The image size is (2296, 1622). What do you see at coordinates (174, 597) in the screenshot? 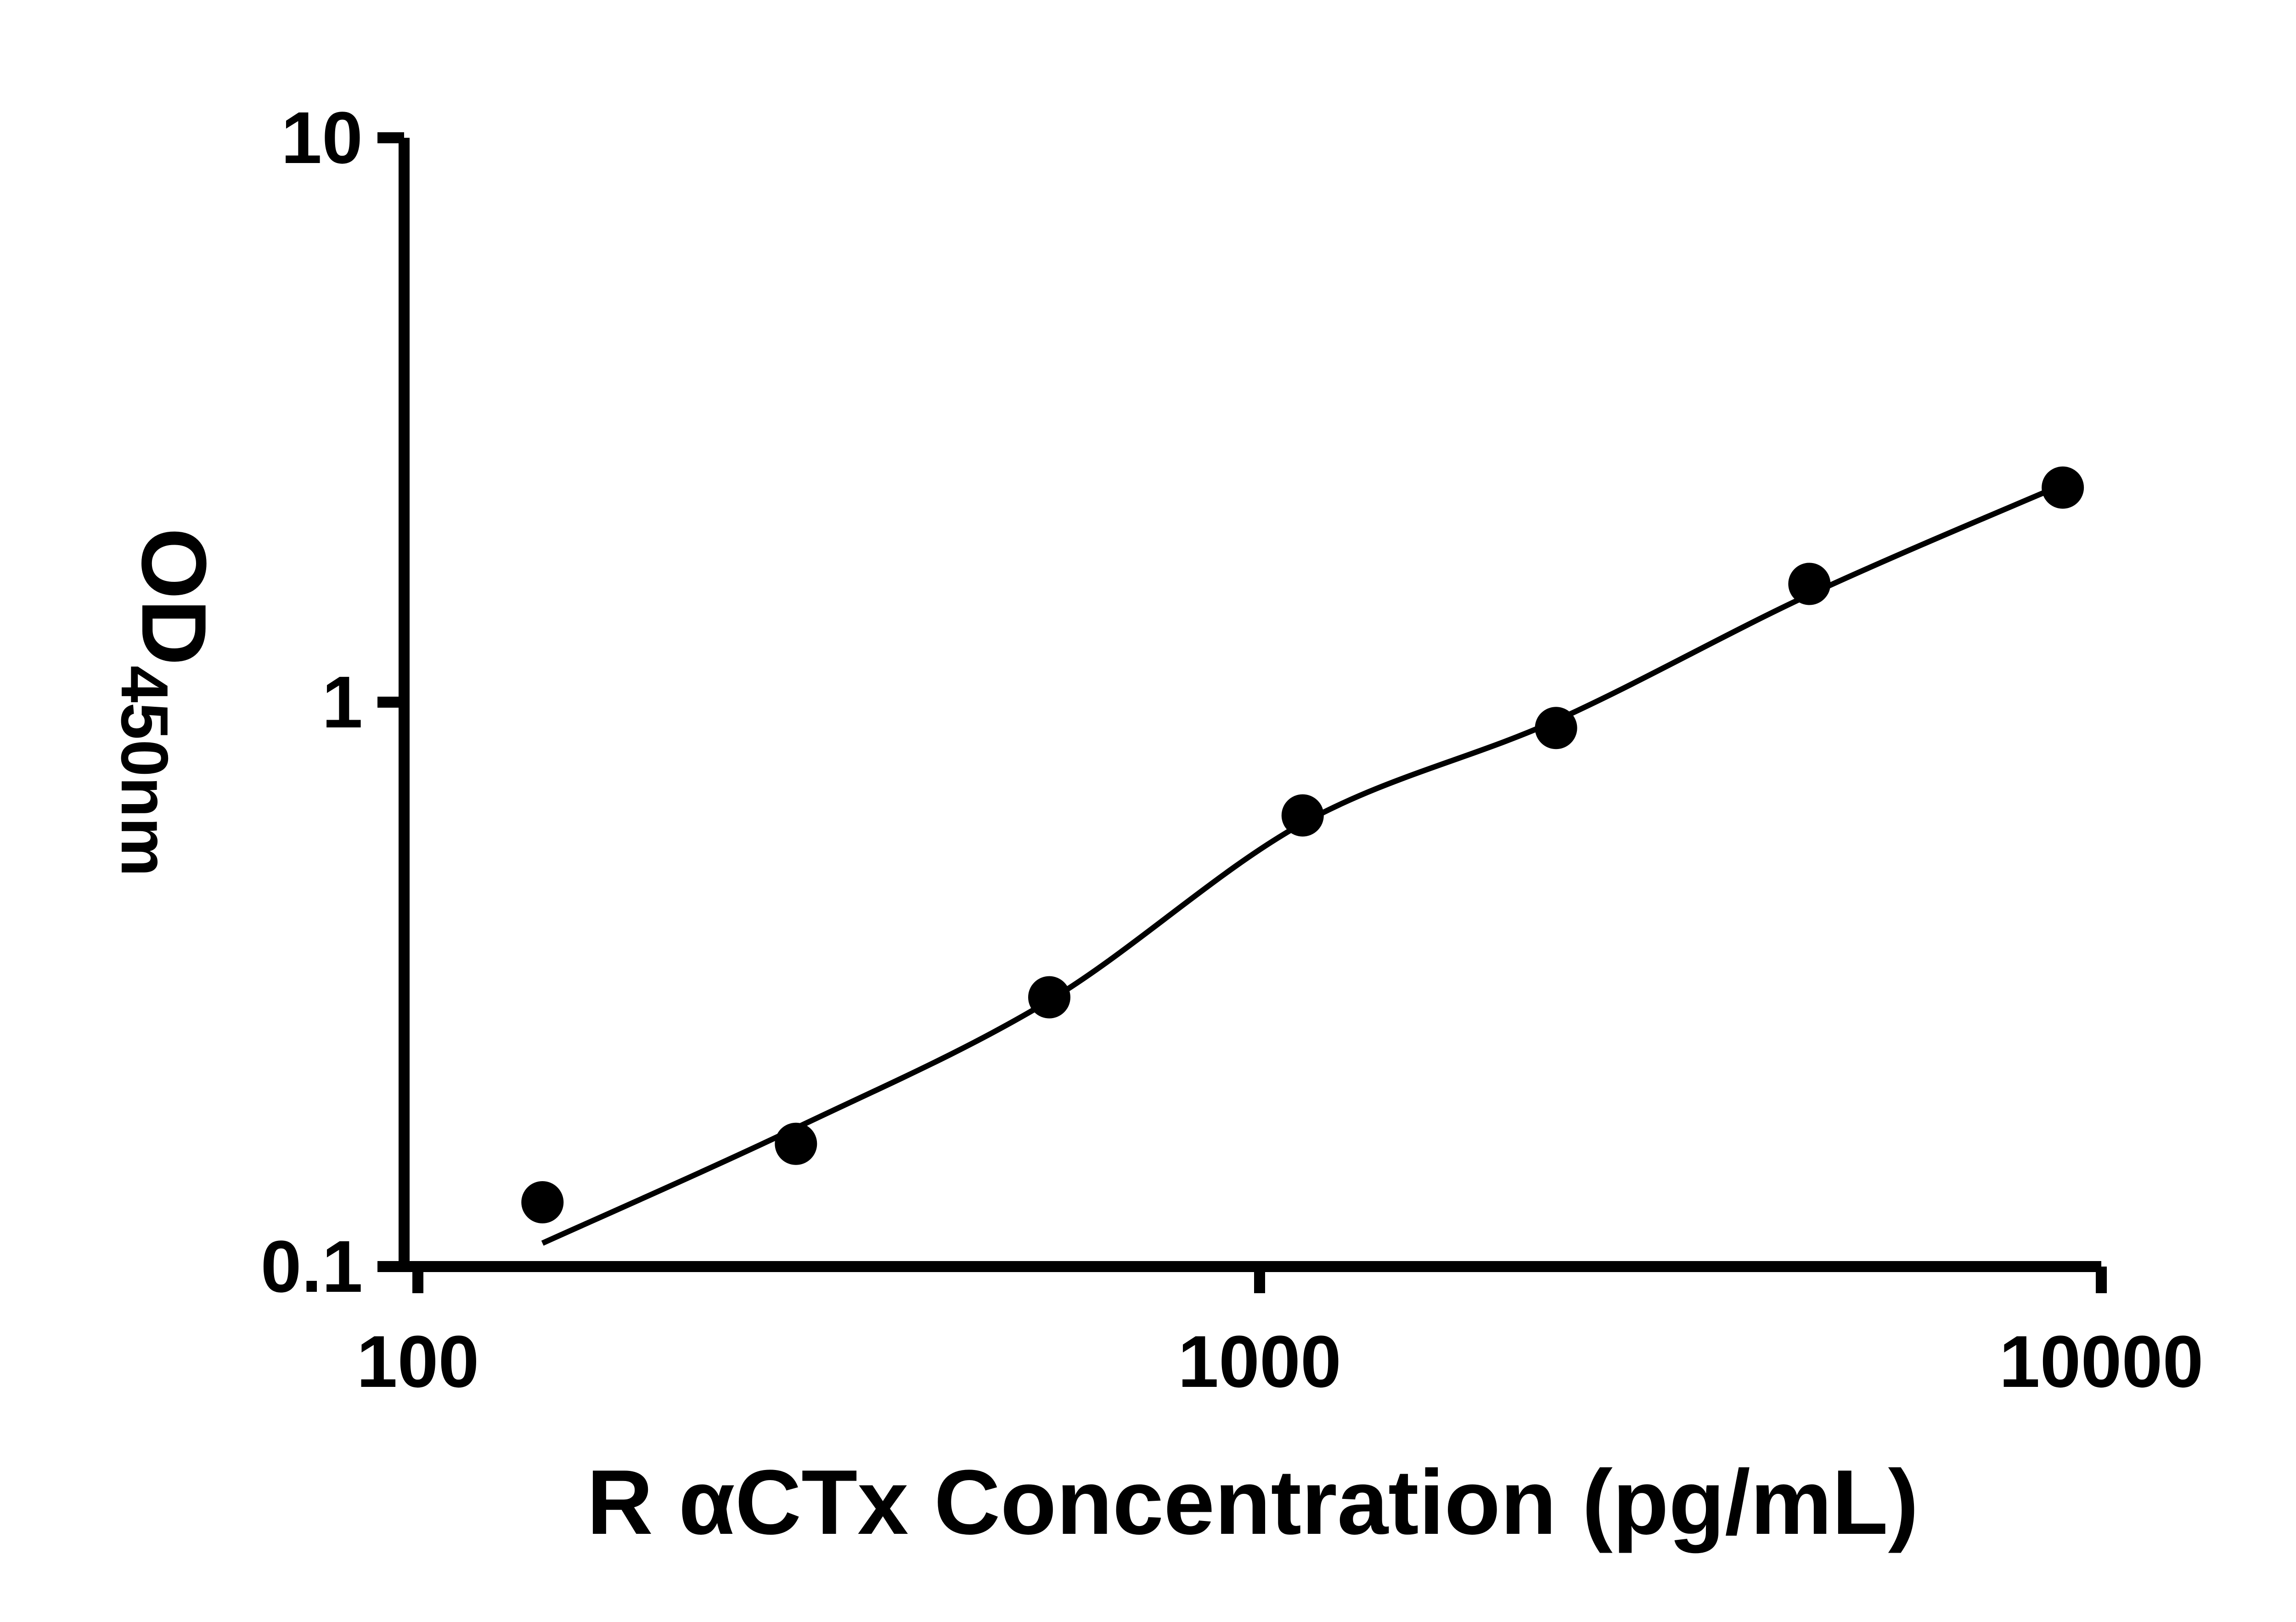
I see `y-axis-title-main: OD` at bounding box center [174, 597].